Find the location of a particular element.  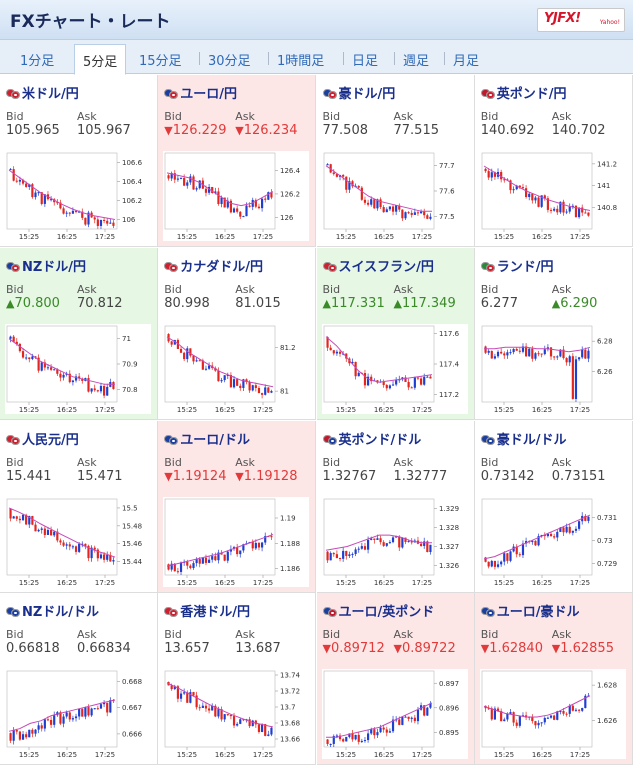

price-chart: 15:25 16:25 17:25 1.329 1.328 1.327 1.326 is located at coordinates (394, 541).